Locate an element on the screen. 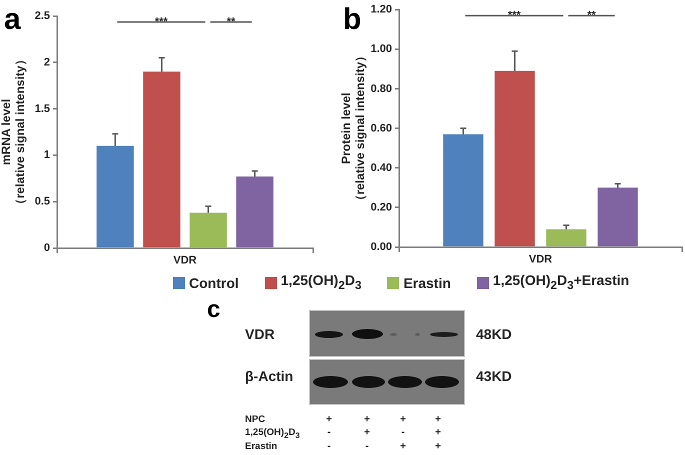 The width and height of the screenshot is (685, 455). legend-label: Erastin is located at coordinates (427, 282).